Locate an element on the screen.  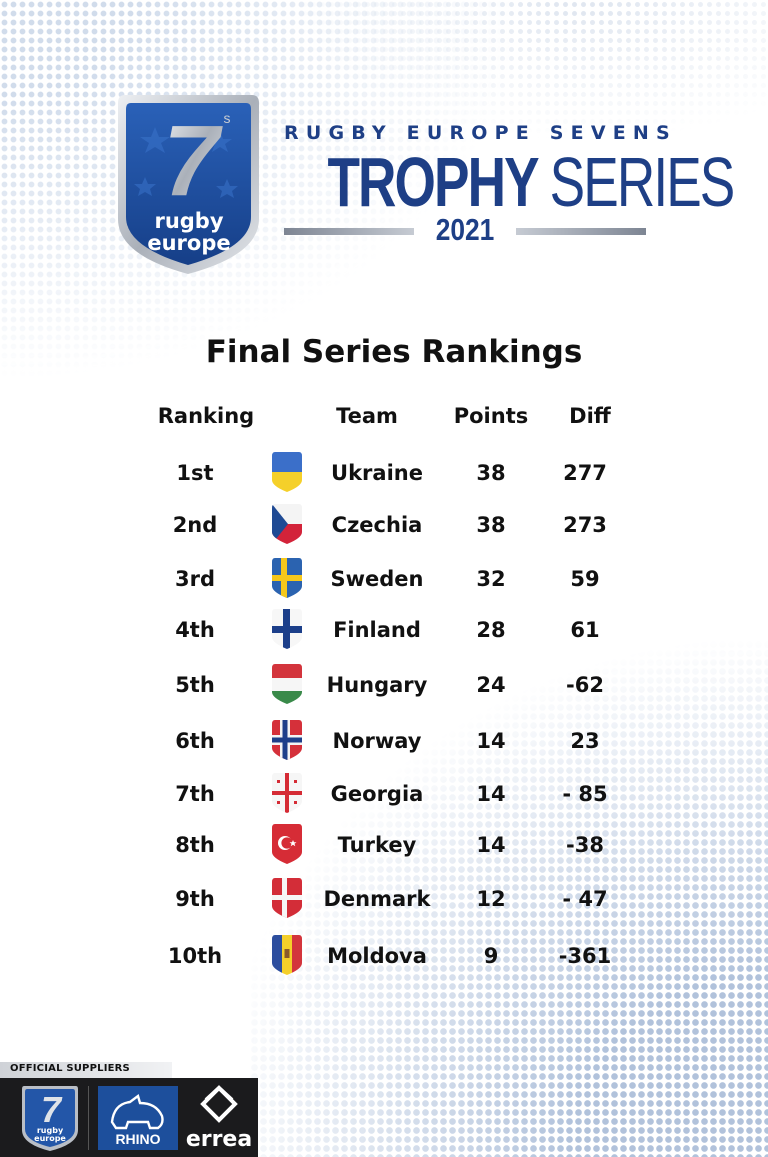
page-title: Final Series Rankings is located at coordinates (394, 352).